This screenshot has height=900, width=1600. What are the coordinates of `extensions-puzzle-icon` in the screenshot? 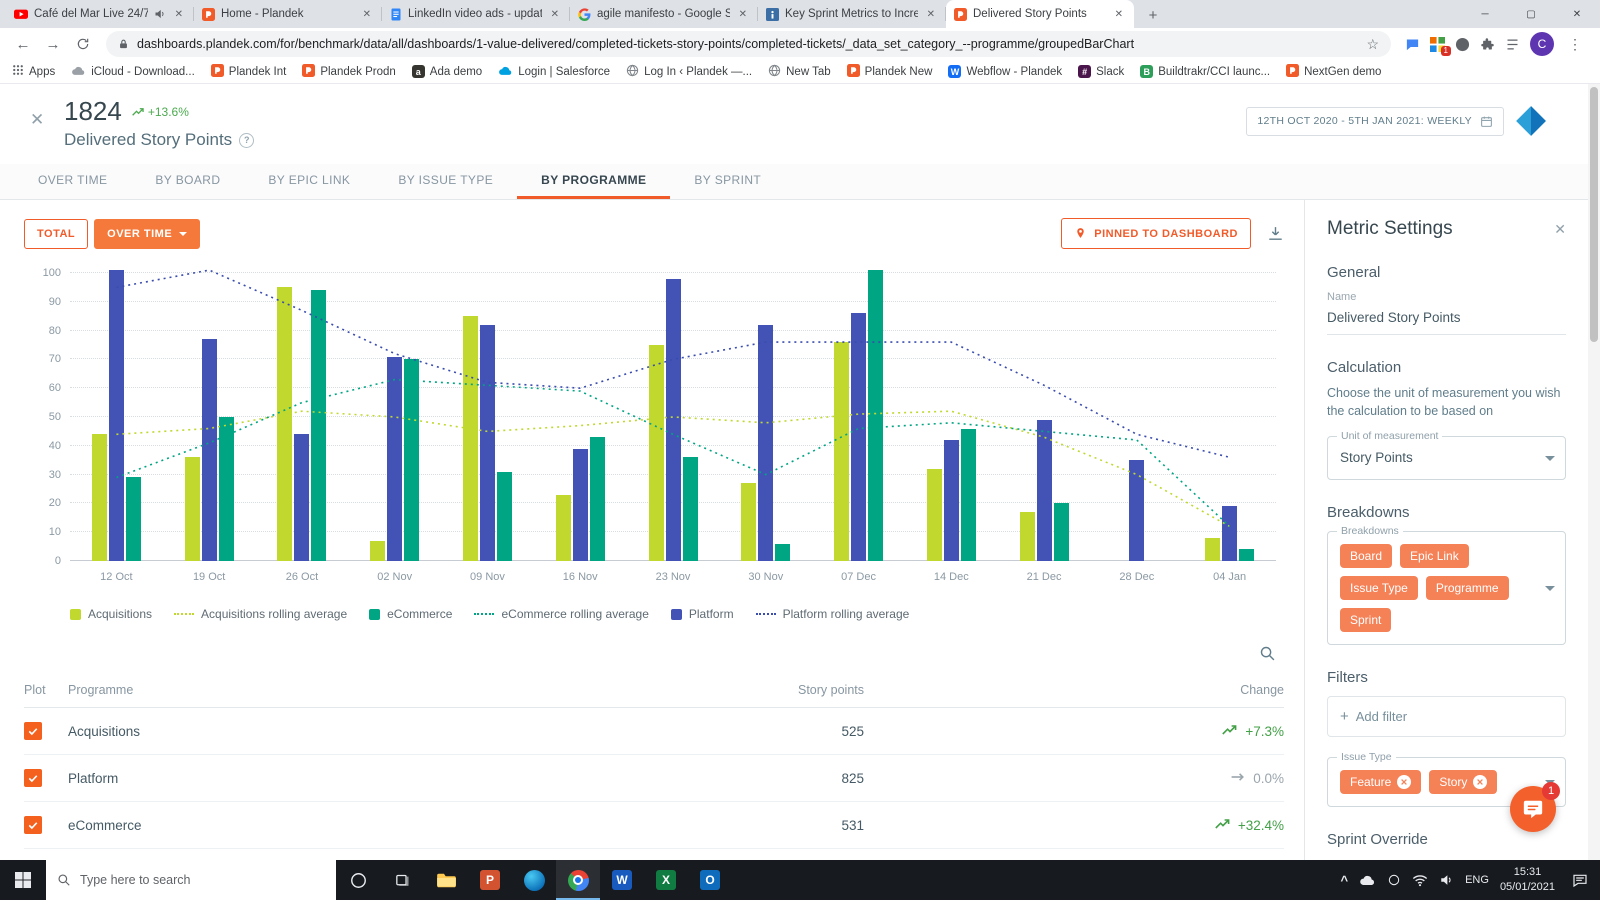 It's located at (1487, 44).